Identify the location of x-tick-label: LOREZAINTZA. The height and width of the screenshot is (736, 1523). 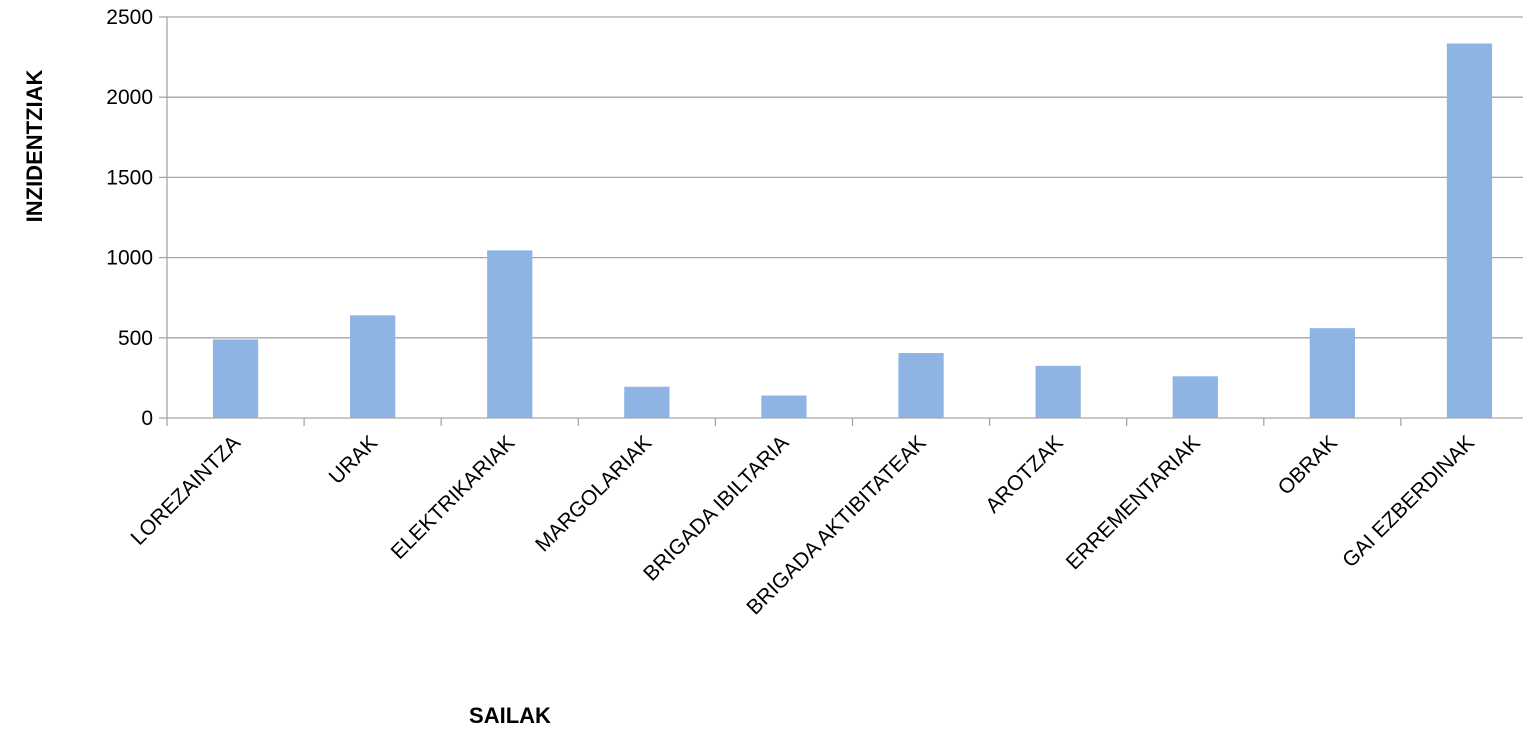
(186, 490).